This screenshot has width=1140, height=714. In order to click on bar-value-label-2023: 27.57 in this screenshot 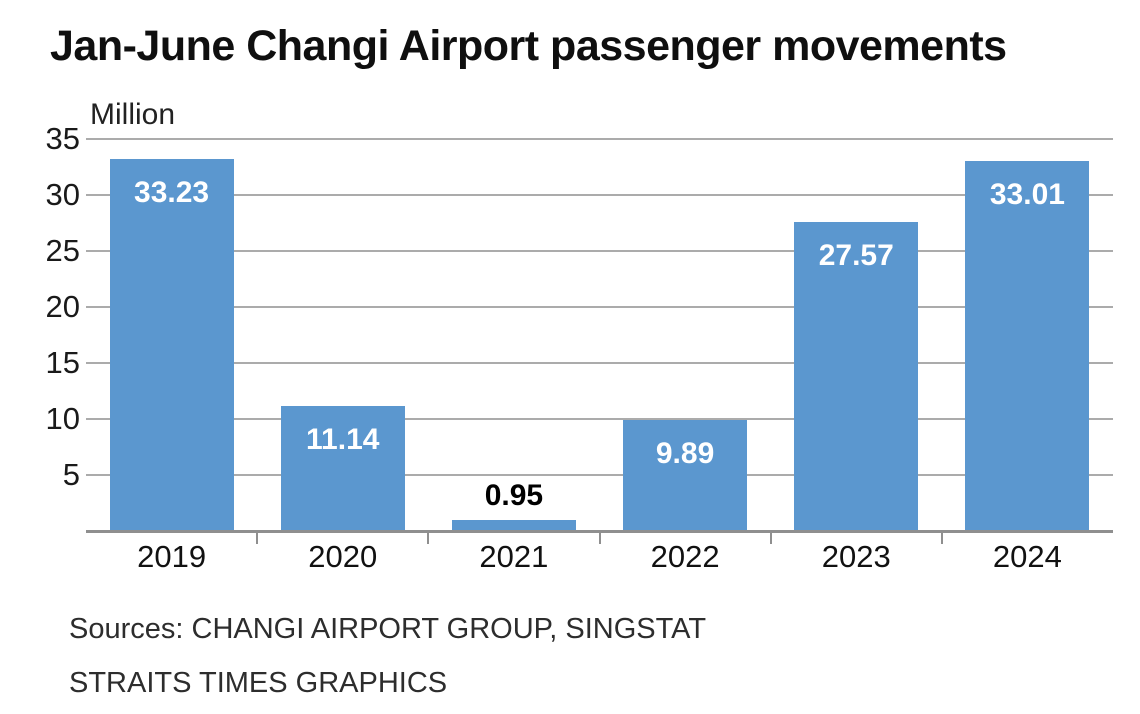, I will do `click(856, 256)`.